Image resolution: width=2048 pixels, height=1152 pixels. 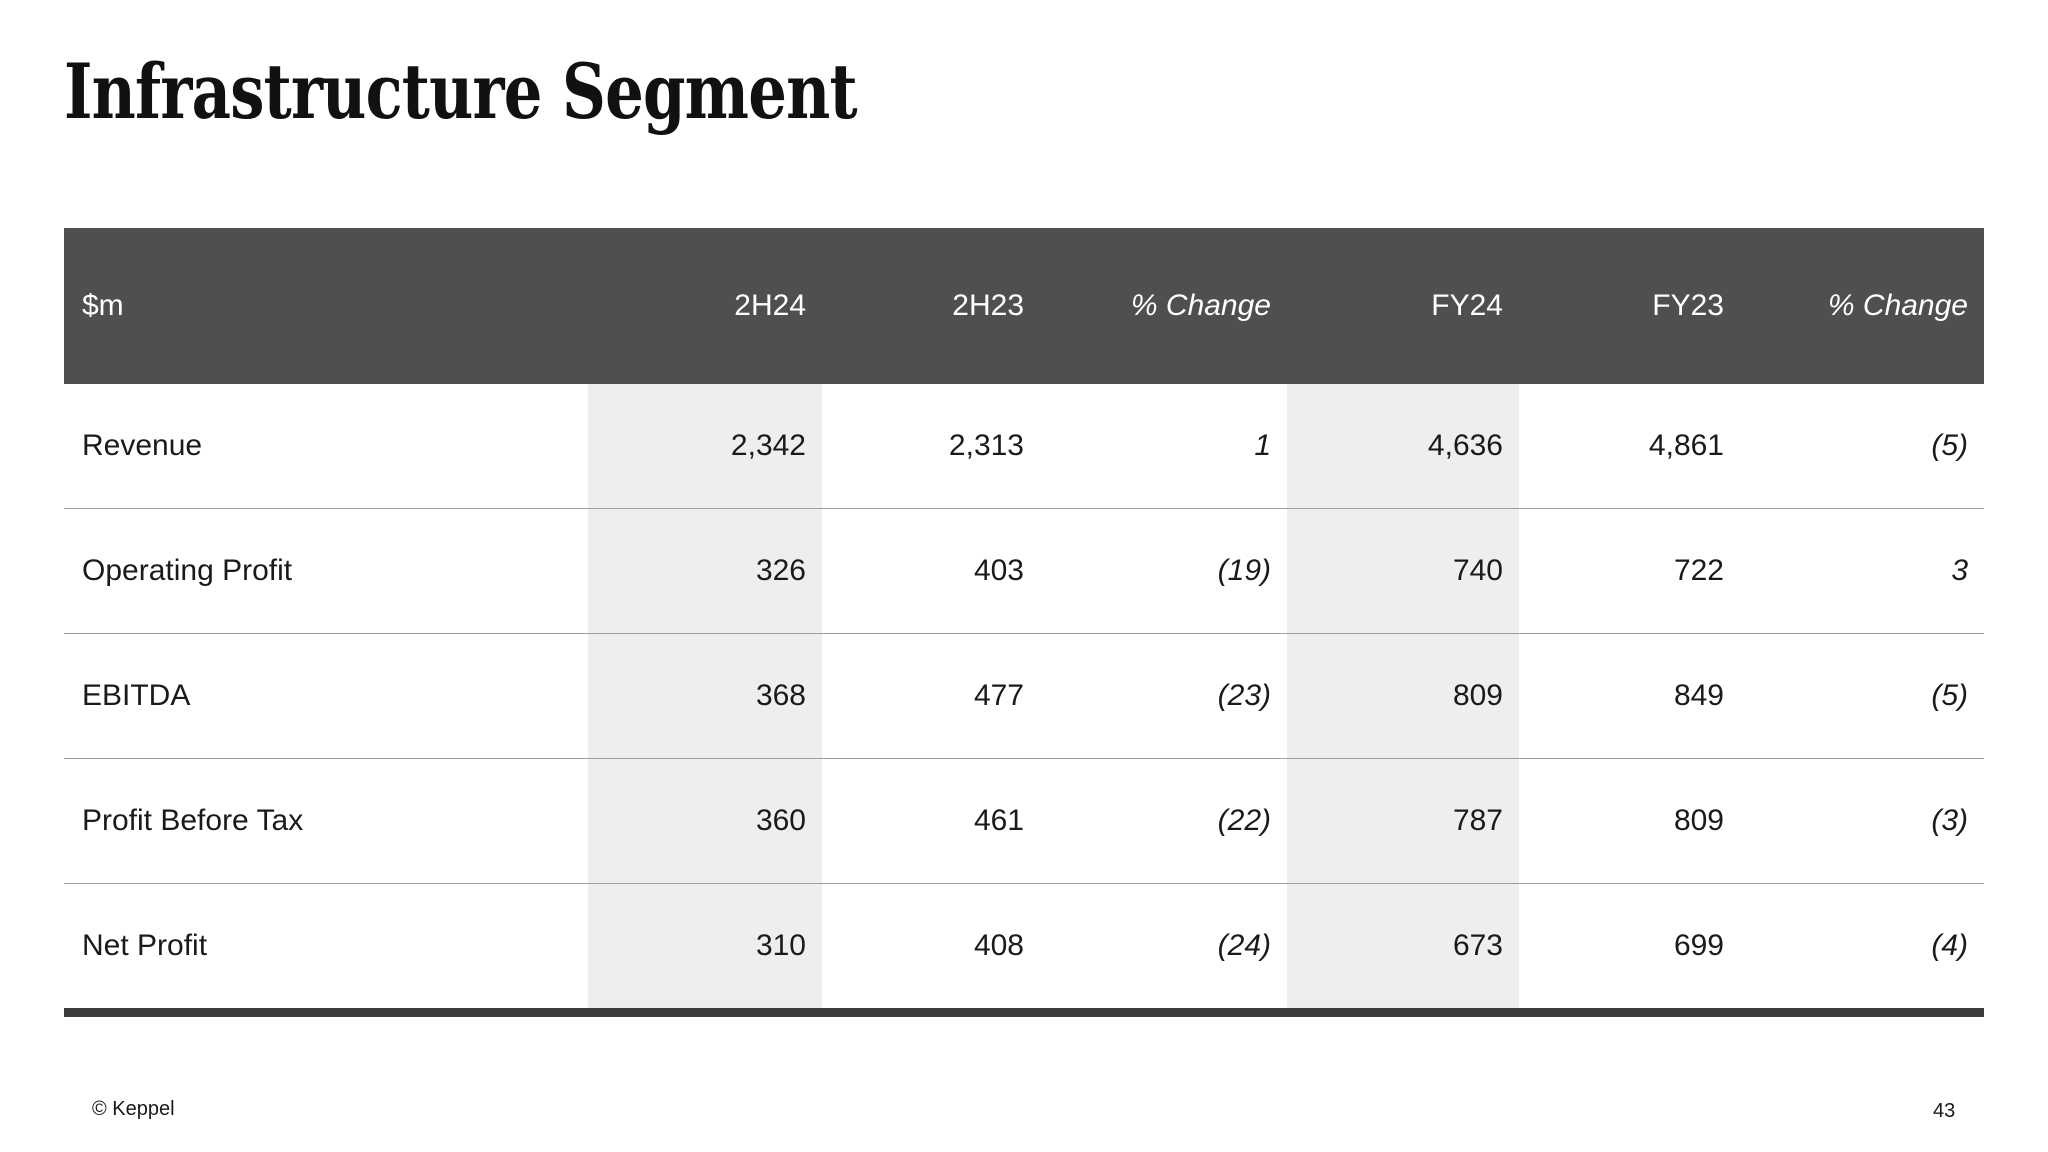 What do you see at coordinates (1862, 571) in the screenshot?
I see `cell-pct-change-full: 3` at bounding box center [1862, 571].